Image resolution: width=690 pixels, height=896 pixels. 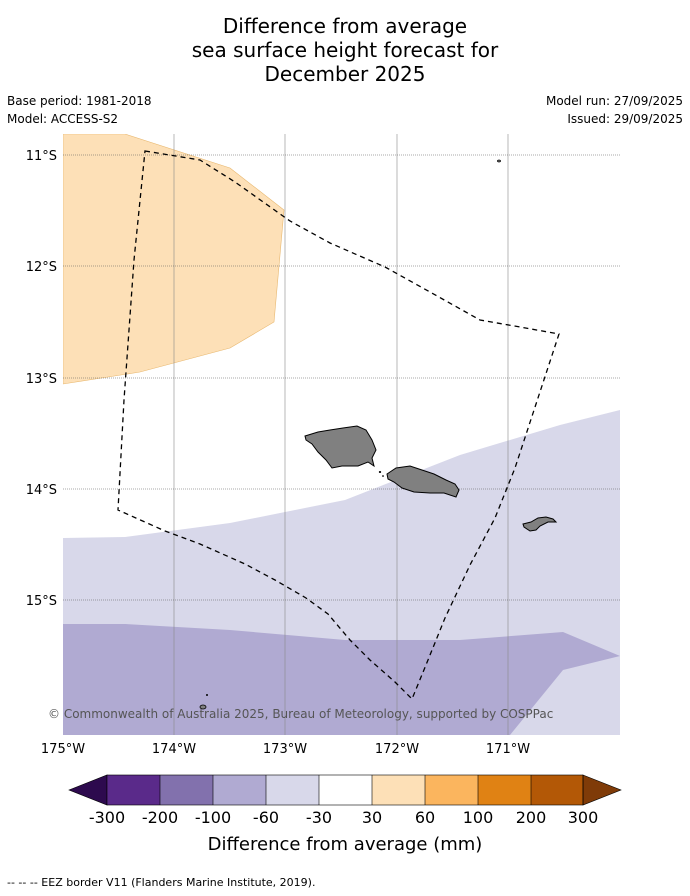 I want to click on model-info: Base period: 1981-2018 Model: ACCESS-S2, so click(x=79, y=110).